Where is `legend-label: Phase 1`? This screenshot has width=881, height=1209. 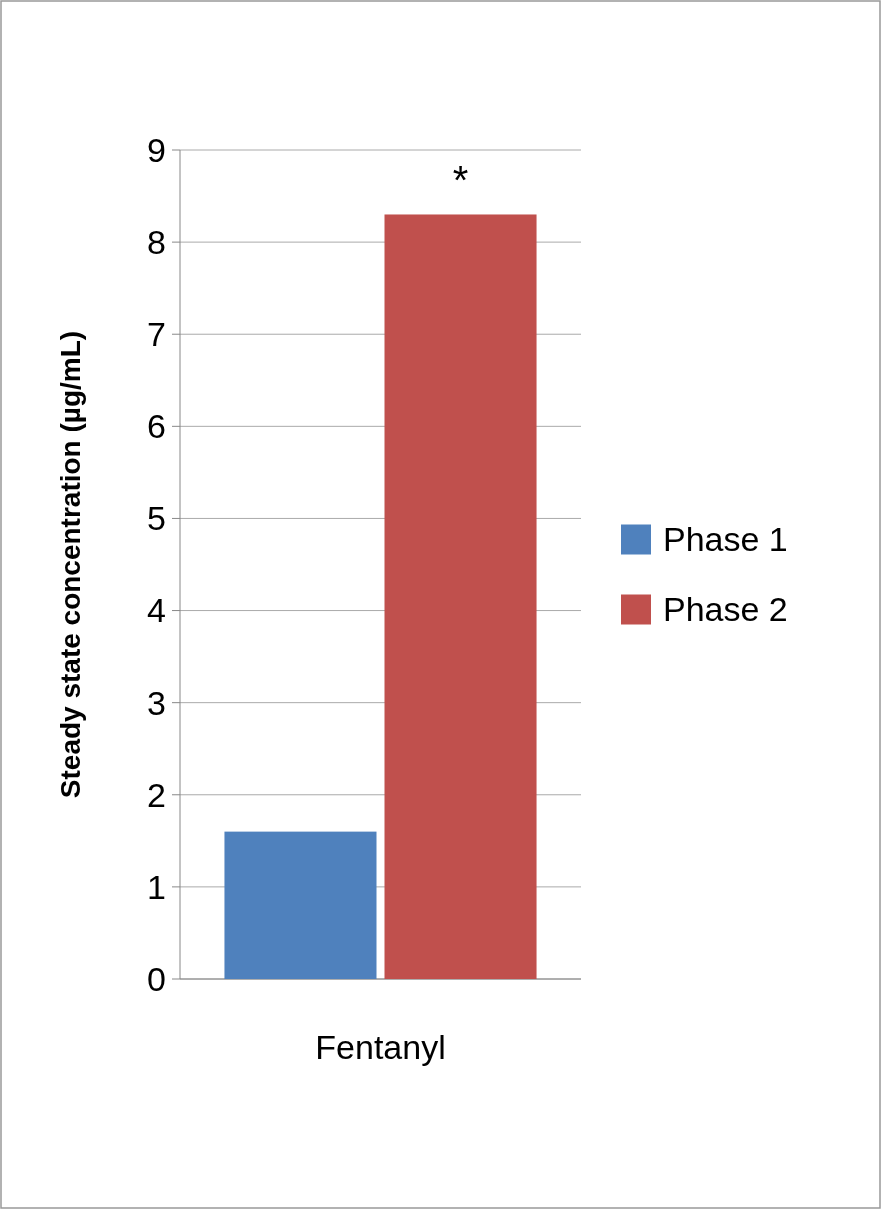 legend-label: Phase 1 is located at coordinates (725, 539).